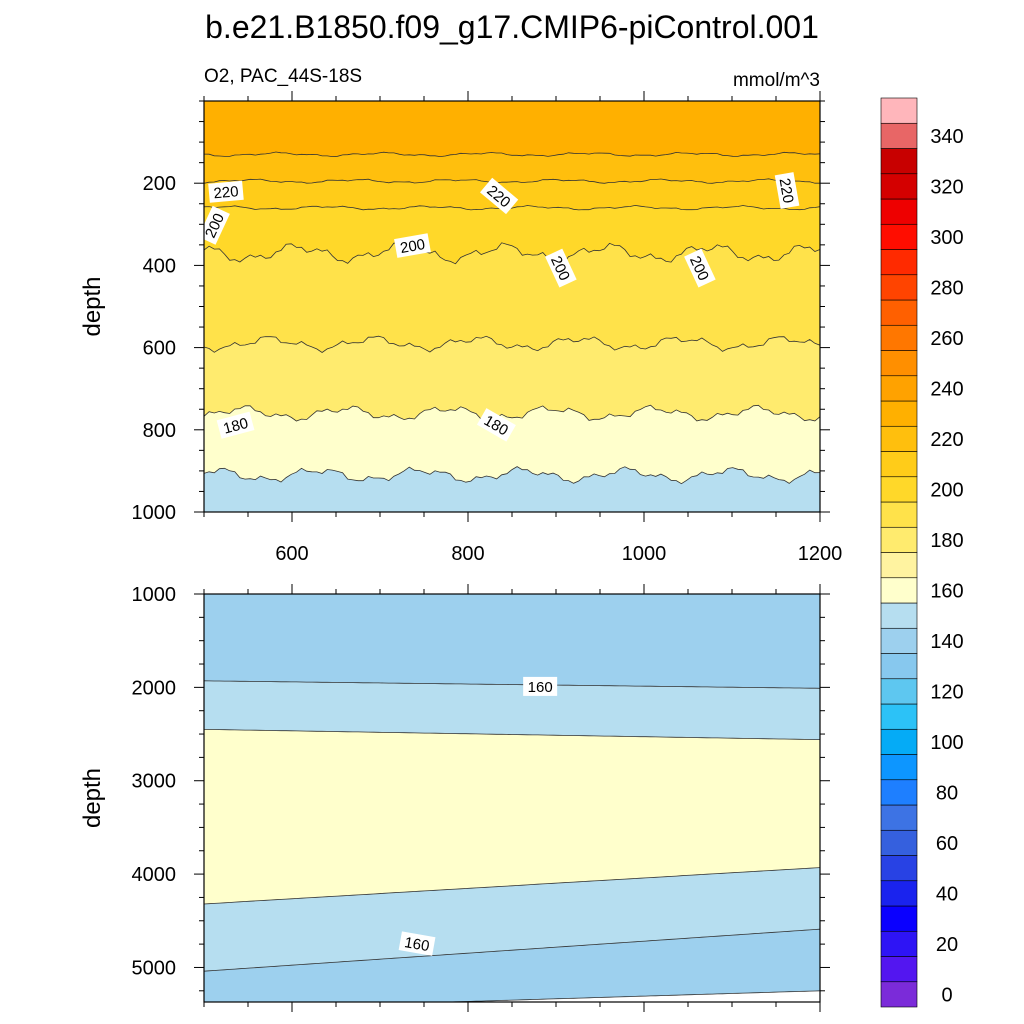 The width and height of the screenshot is (1024, 1024). Describe the element at coordinates (159, 266) in the screenshot. I see `y-tick-label: 400` at that location.